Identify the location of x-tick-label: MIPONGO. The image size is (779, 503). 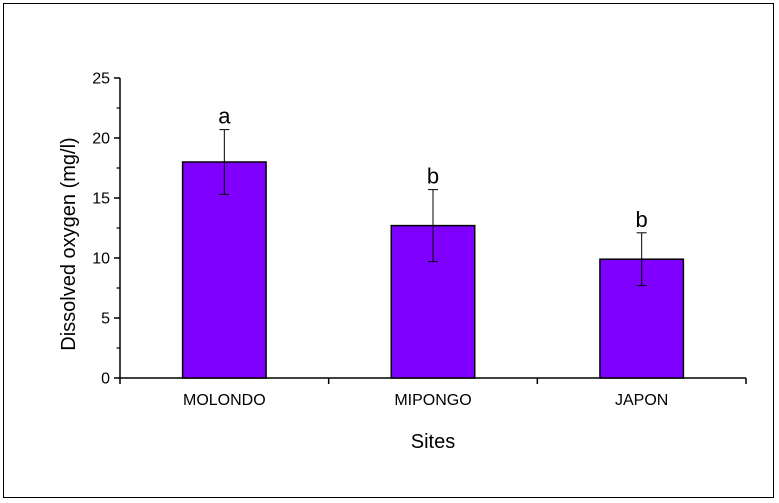
(432, 400).